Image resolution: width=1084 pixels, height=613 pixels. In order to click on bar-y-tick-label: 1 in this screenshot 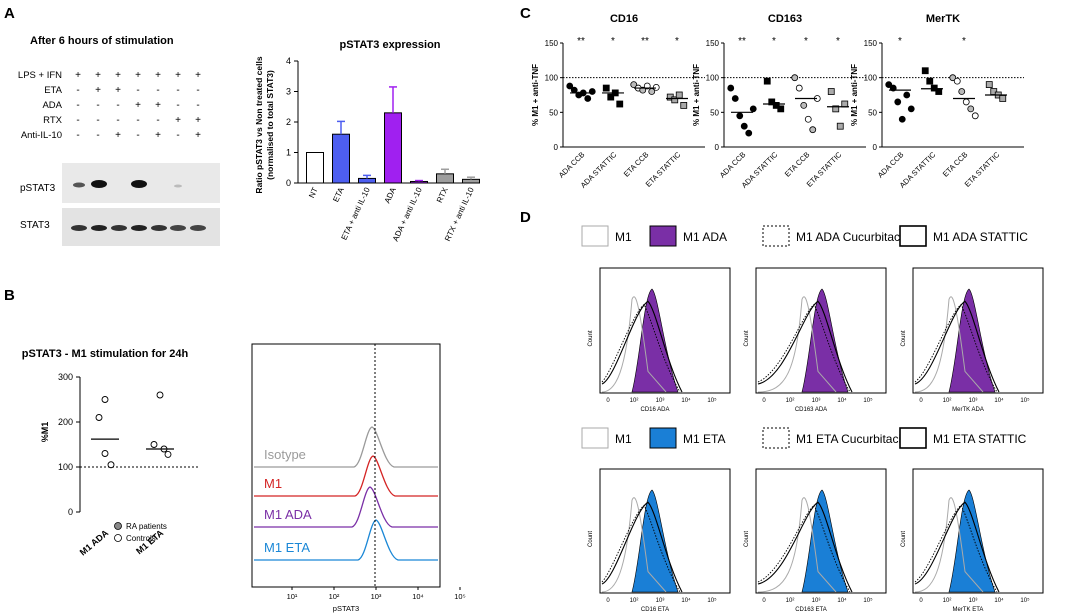, I will do `click(288, 153)`.